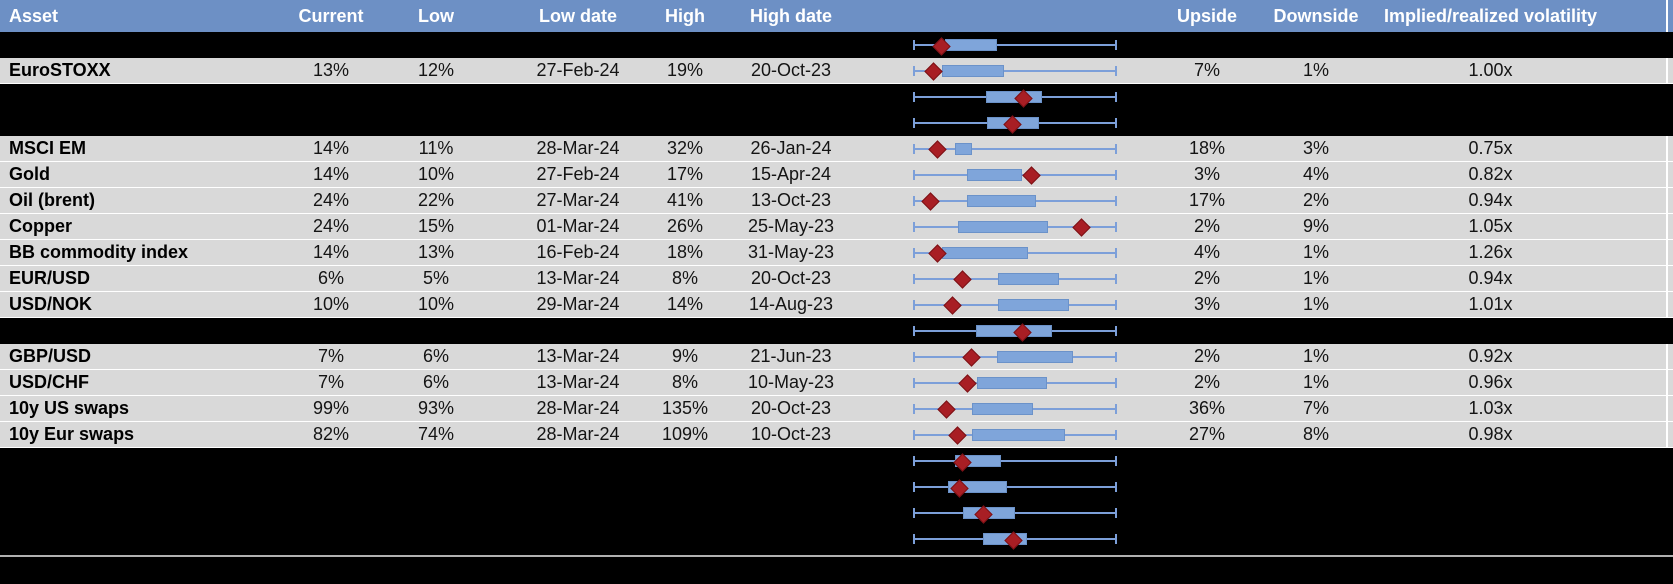  I want to click on cell-high: 14%, so click(685, 304).